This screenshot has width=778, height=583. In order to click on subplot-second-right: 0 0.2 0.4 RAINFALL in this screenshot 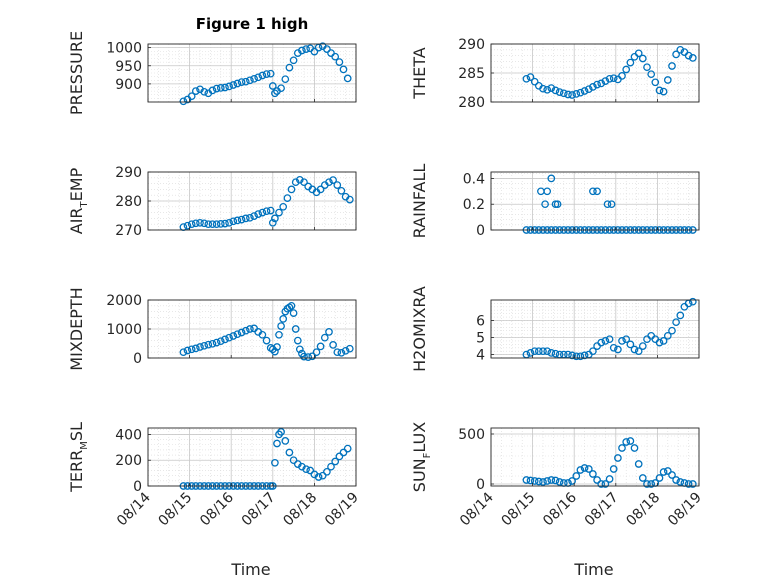, I will do `click(555, 201)`.